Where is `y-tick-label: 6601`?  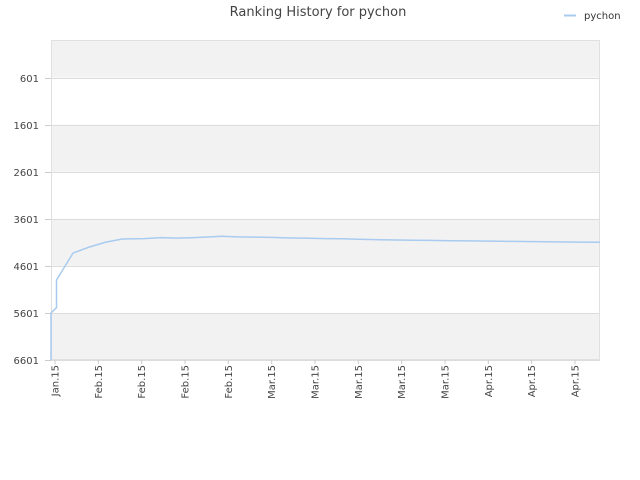 y-tick-label: 6601 is located at coordinates (26, 361).